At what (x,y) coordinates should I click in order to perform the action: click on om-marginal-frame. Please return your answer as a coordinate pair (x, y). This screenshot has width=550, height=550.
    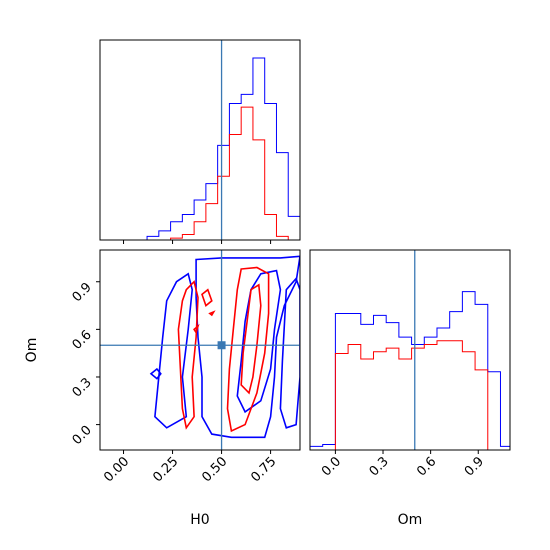
    Looking at the image, I should click on (410, 350).